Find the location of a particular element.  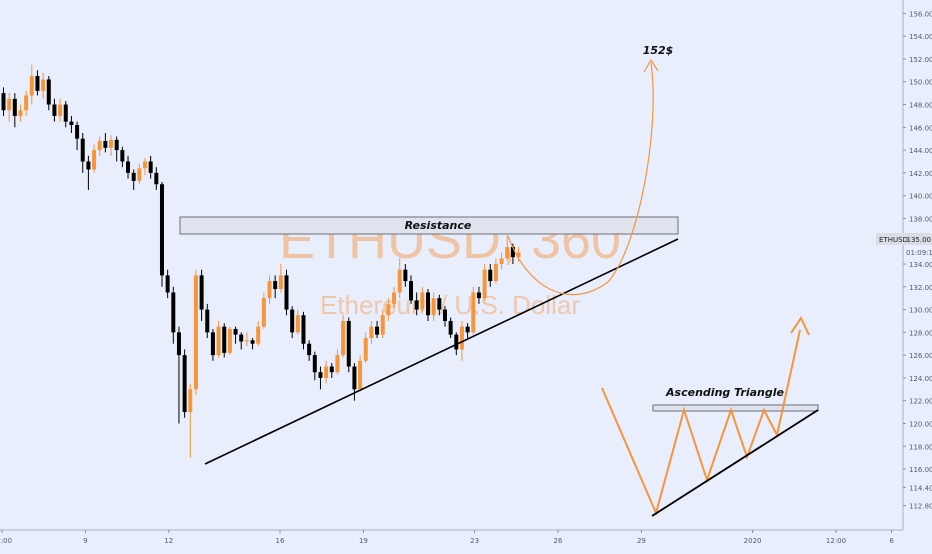

y-tick: 114.40 is located at coordinates (917, 488).